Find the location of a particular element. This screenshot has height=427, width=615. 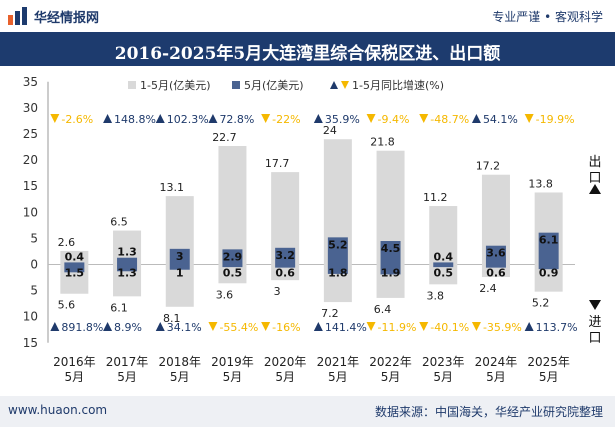

footer-bar is located at coordinates (307, 411).